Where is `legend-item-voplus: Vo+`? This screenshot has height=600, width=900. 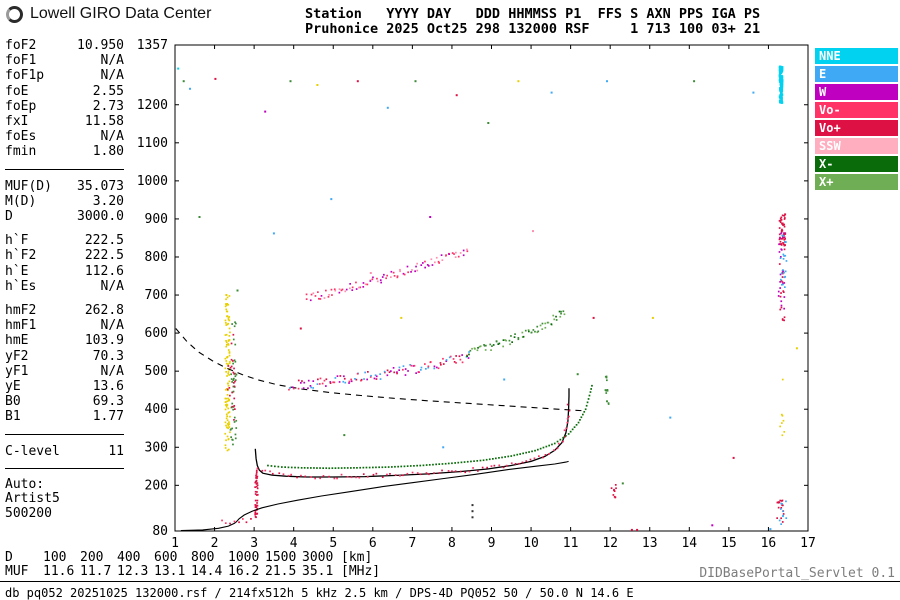 legend-item-voplus: Vo+ is located at coordinates (856, 128).